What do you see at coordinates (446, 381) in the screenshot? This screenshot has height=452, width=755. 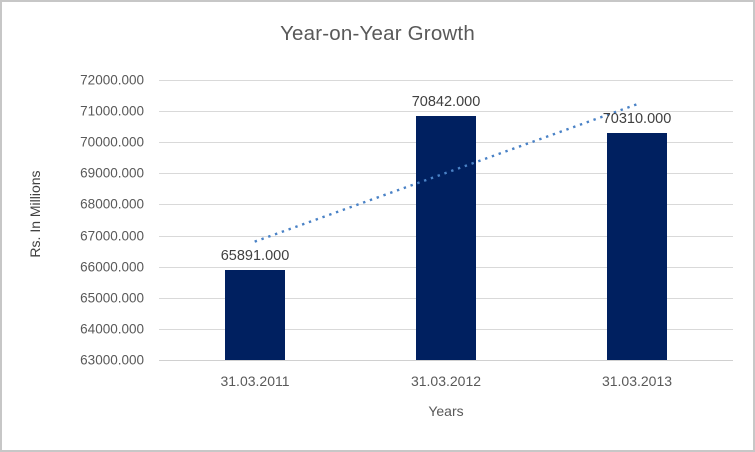 I see `x-tick-label: 31.03.2012` at bounding box center [446, 381].